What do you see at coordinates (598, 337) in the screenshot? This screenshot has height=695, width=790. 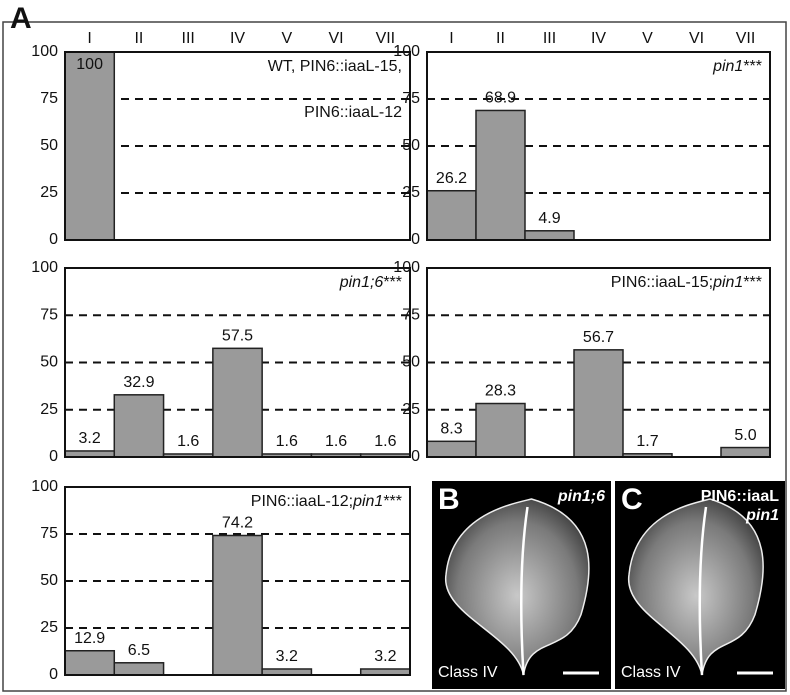 I see `value-label: 56.7` at bounding box center [598, 337].